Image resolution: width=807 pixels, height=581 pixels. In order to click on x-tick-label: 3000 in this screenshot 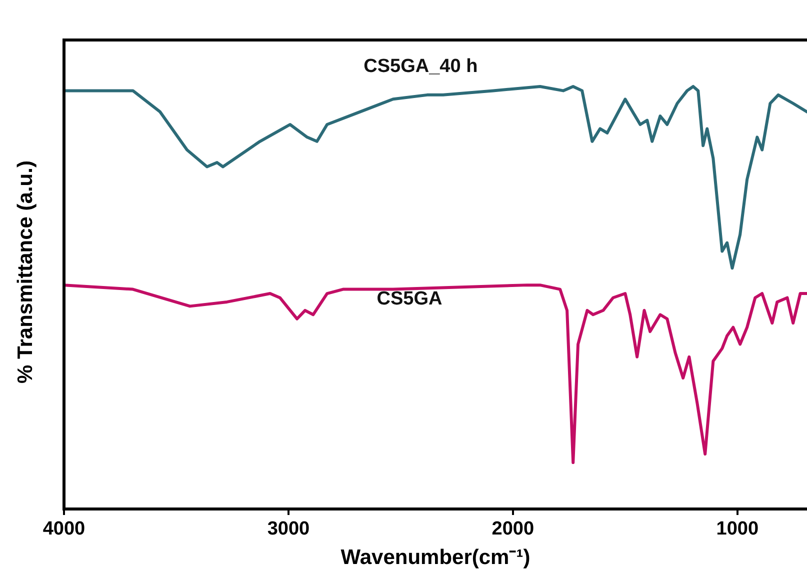, I will do `click(288, 529)`.